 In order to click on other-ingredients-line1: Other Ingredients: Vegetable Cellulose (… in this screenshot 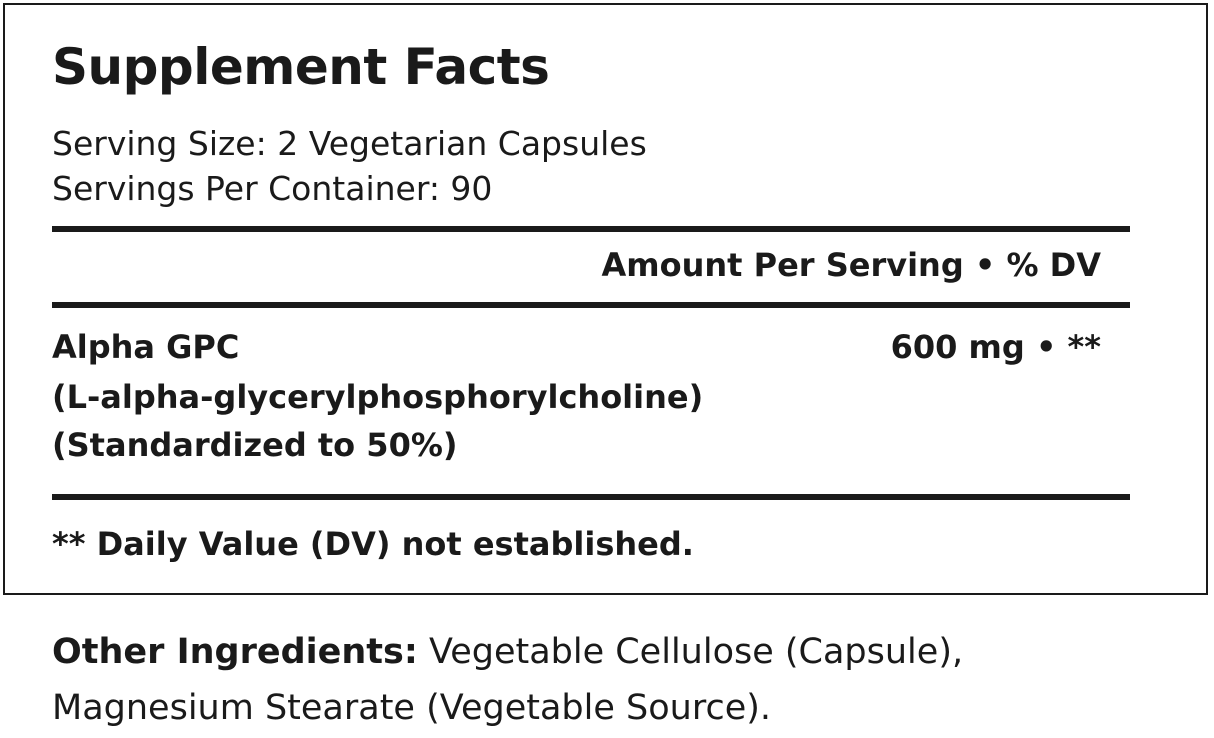, I will do `click(507, 652)`.